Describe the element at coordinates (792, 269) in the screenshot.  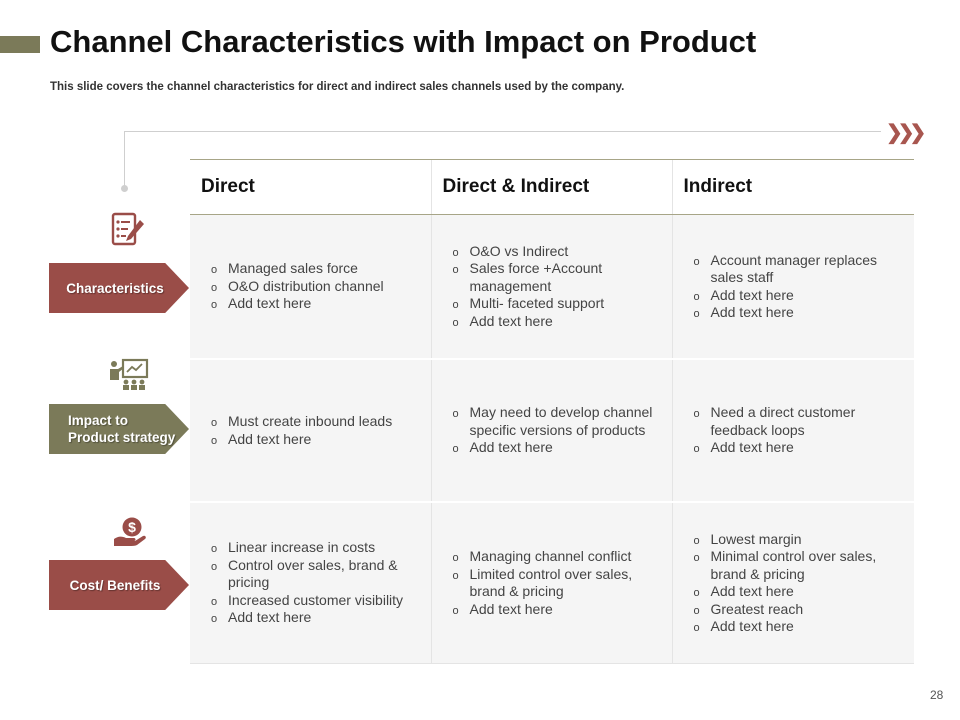
I see `bullet-item: Account manager replaces sales staff` at that location.